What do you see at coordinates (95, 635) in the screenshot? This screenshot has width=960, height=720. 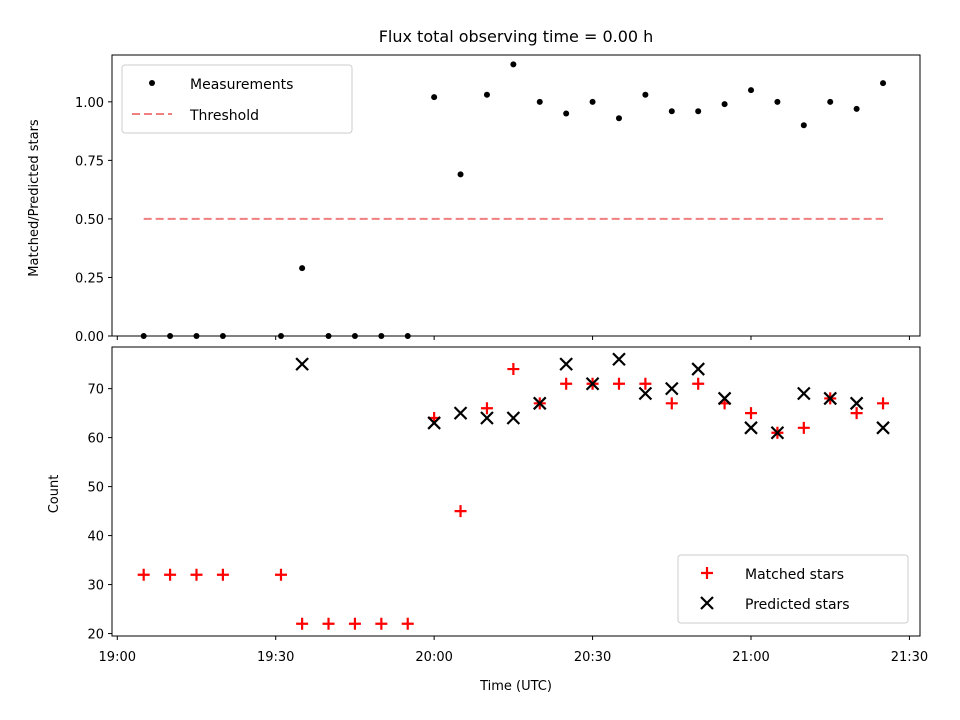 I see `bottom-y-tick-label: 20` at bounding box center [95, 635].